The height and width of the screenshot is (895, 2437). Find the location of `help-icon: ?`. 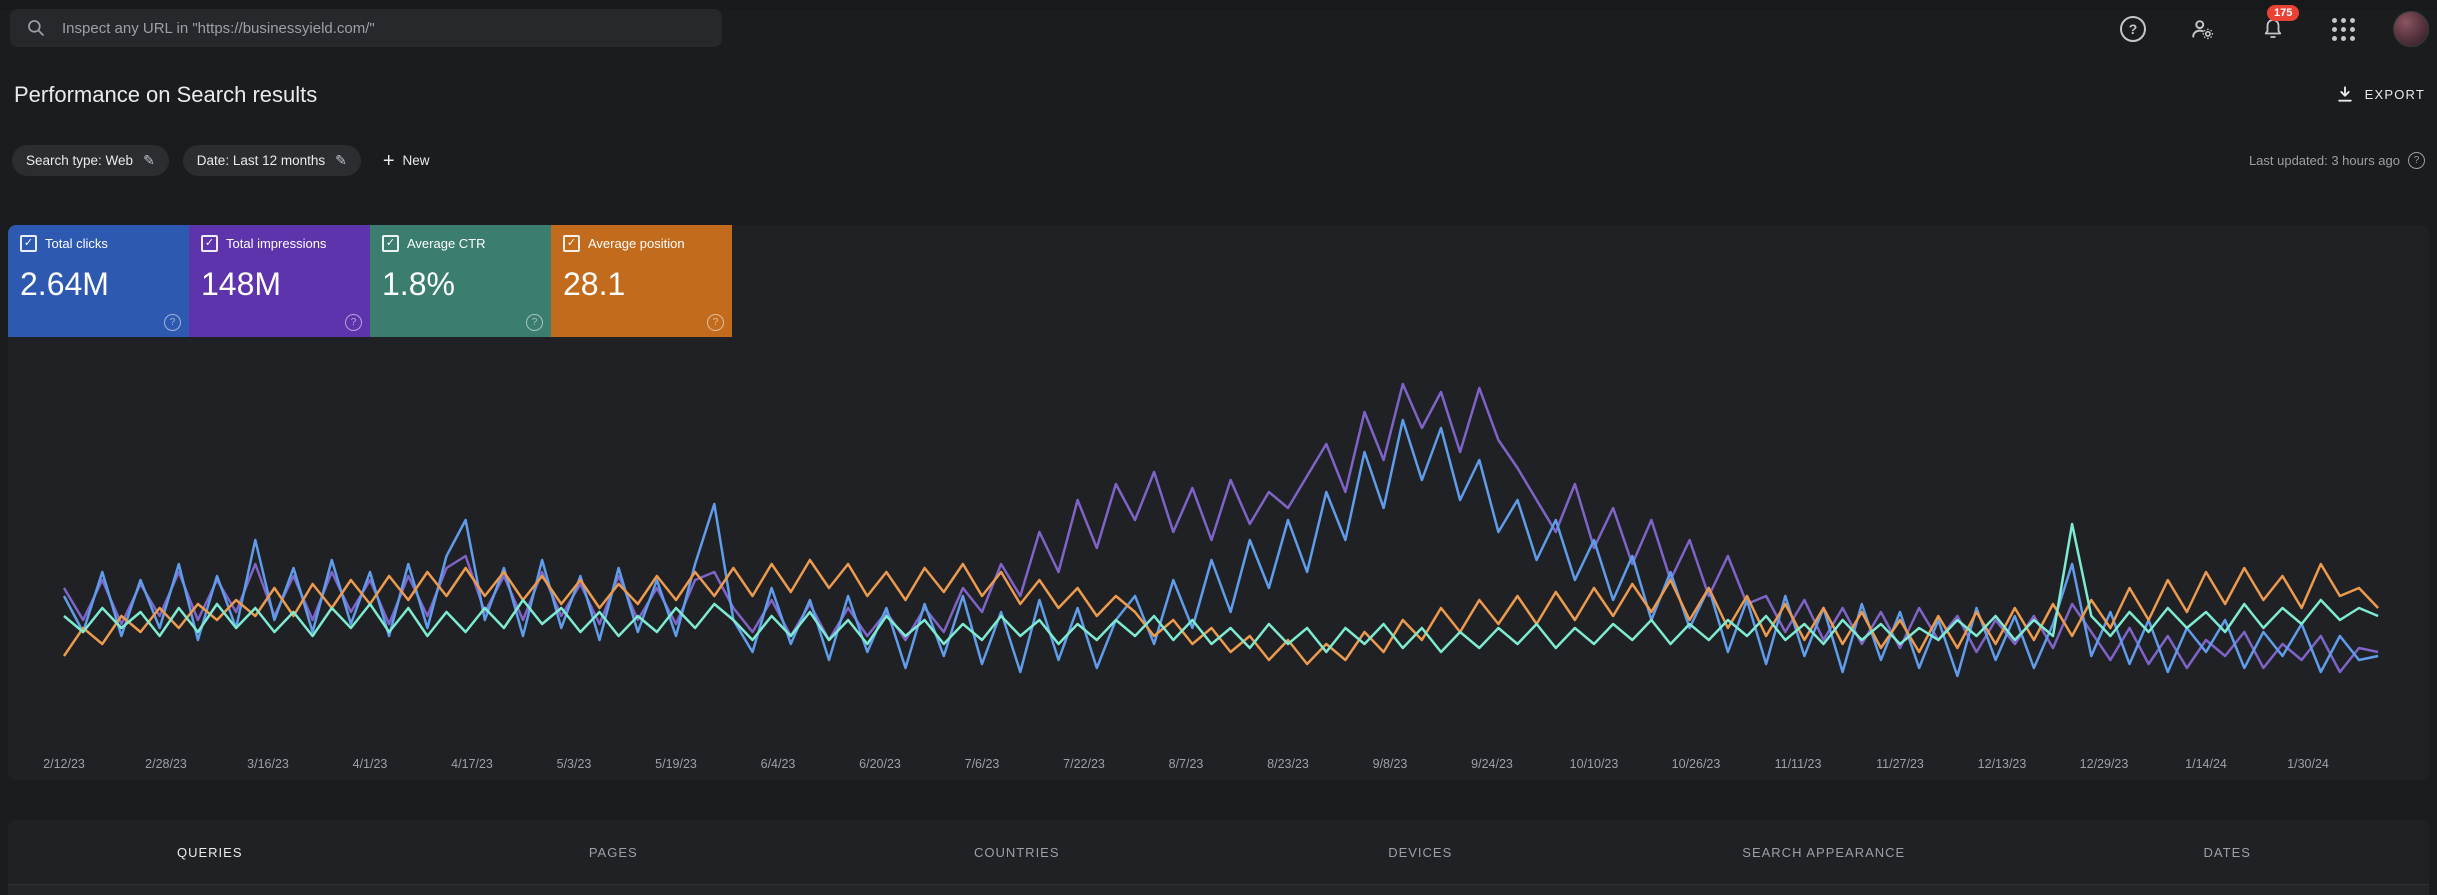

help-icon: ? is located at coordinates (2133, 29).